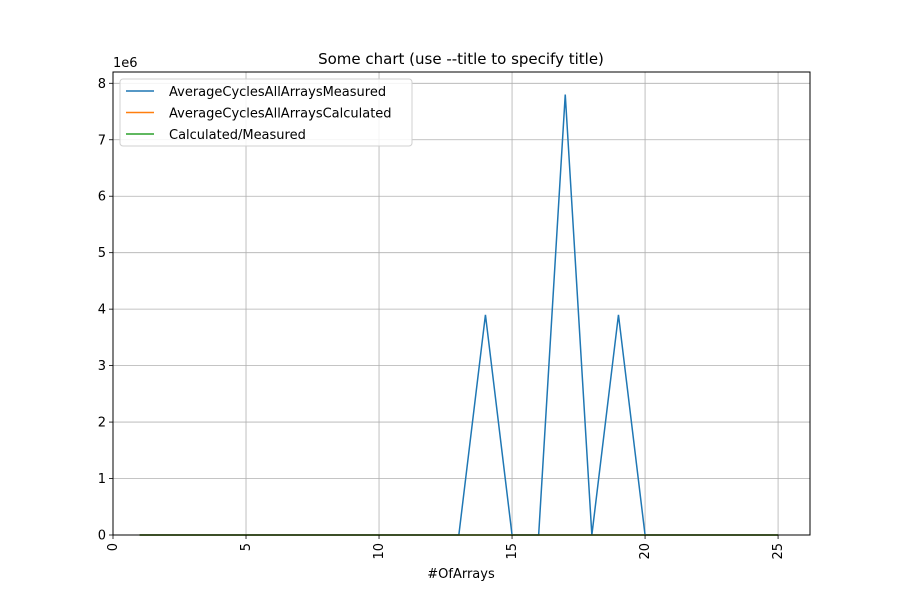 This screenshot has width=900, height=600. What do you see at coordinates (645, 551) in the screenshot?
I see `x-tick-label: 20` at bounding box center [645, 551].